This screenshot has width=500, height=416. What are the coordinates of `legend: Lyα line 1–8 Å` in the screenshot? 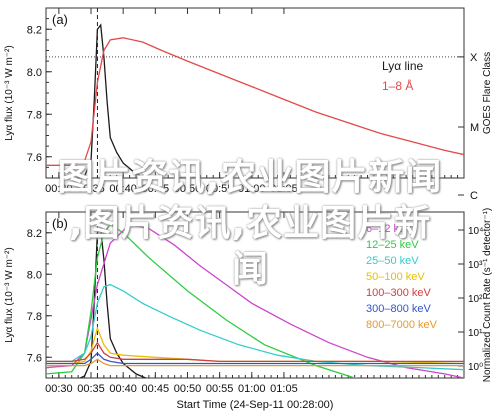 It's located at (403, 76).